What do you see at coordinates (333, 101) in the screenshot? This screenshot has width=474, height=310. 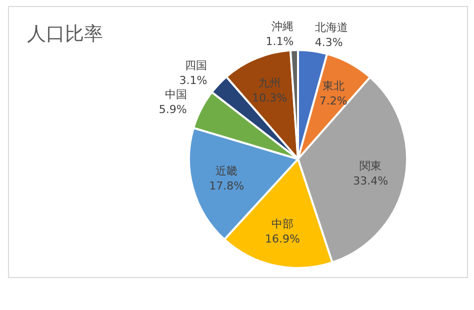 I see `data-label: 7.2%` at bounding box center [333, 101].